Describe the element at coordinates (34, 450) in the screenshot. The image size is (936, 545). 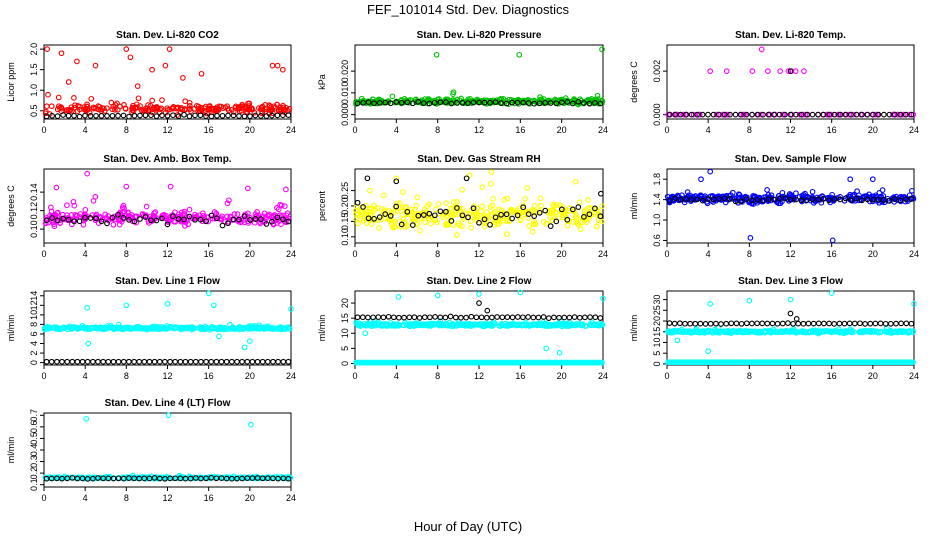
I see `y-tick-label: 0.4` at that location.